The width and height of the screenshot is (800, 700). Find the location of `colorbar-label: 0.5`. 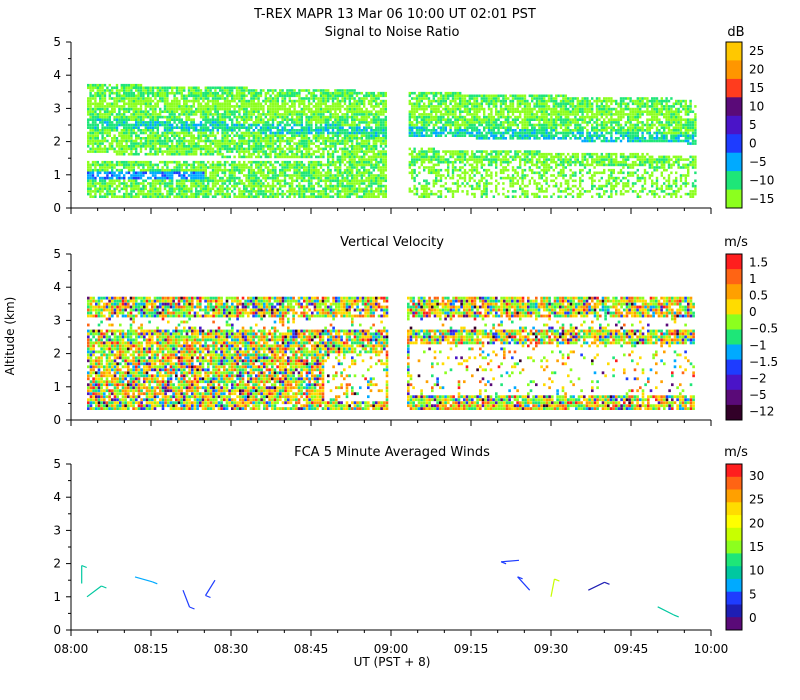

colorbar-label: 0.5 is located at coordinates (758, 296).